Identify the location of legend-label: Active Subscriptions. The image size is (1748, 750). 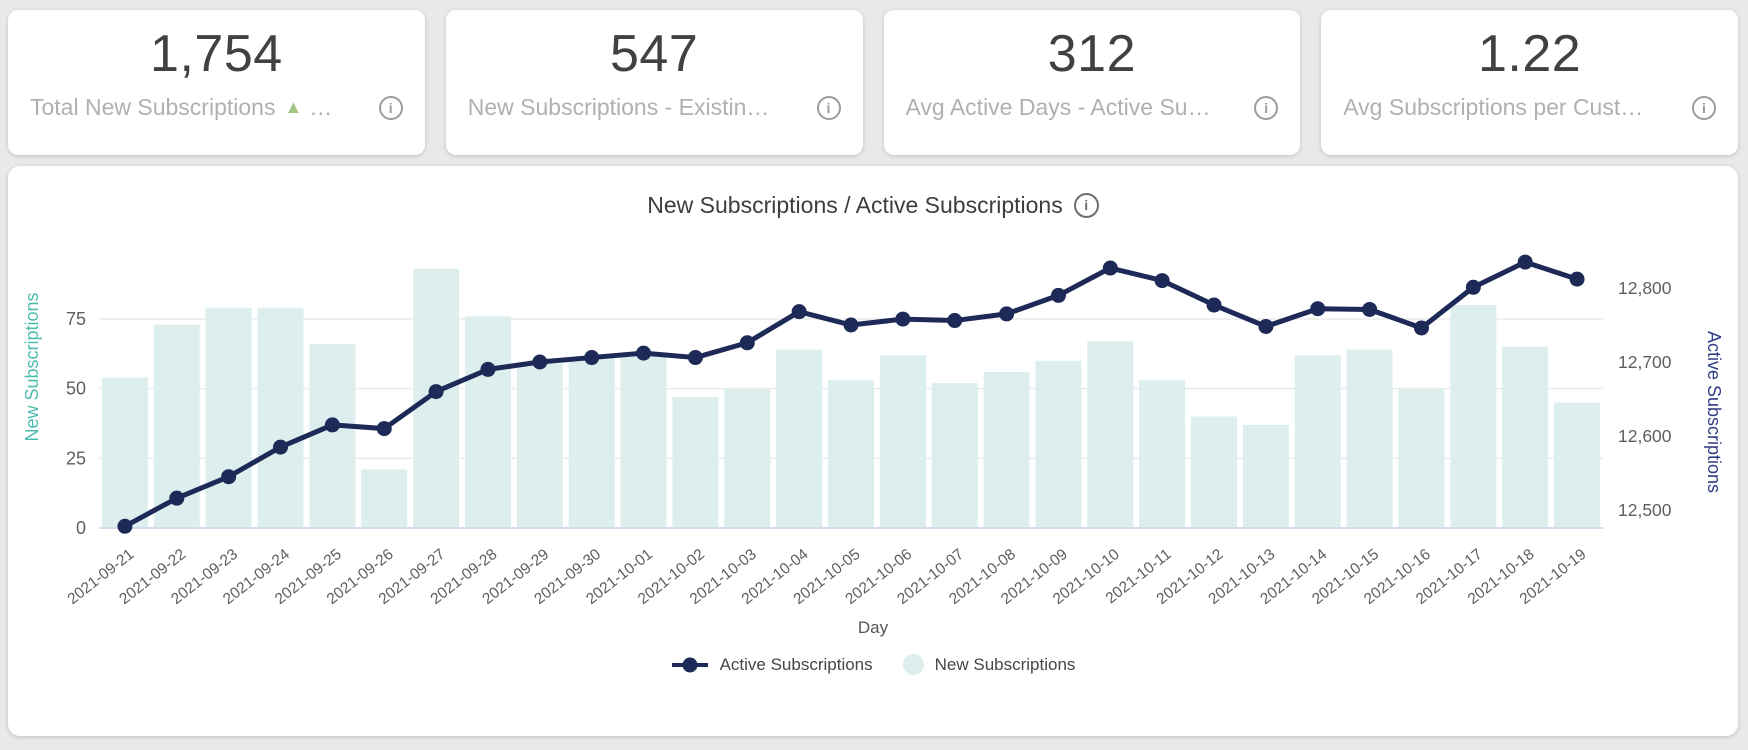
(796, 664).